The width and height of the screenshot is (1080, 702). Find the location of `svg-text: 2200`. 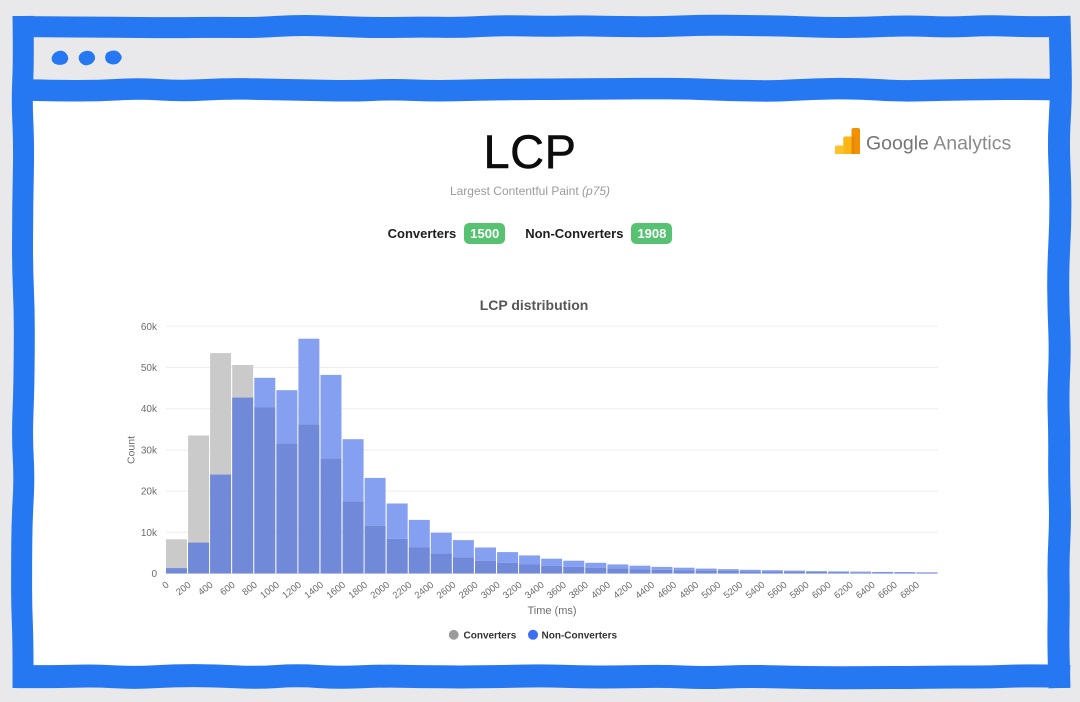

svg-text: 2200 is located at coordinates (402, 591).